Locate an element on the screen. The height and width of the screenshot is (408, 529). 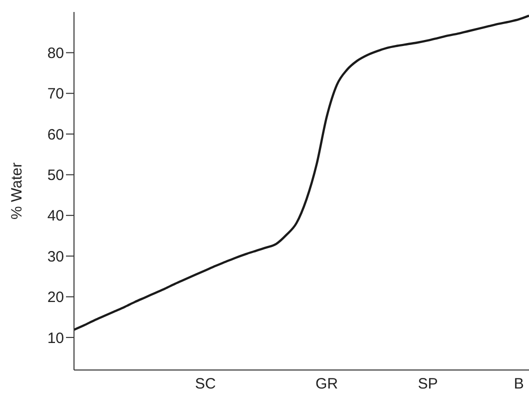
y-tick-label: 70 is located at coordinates (55, 94).